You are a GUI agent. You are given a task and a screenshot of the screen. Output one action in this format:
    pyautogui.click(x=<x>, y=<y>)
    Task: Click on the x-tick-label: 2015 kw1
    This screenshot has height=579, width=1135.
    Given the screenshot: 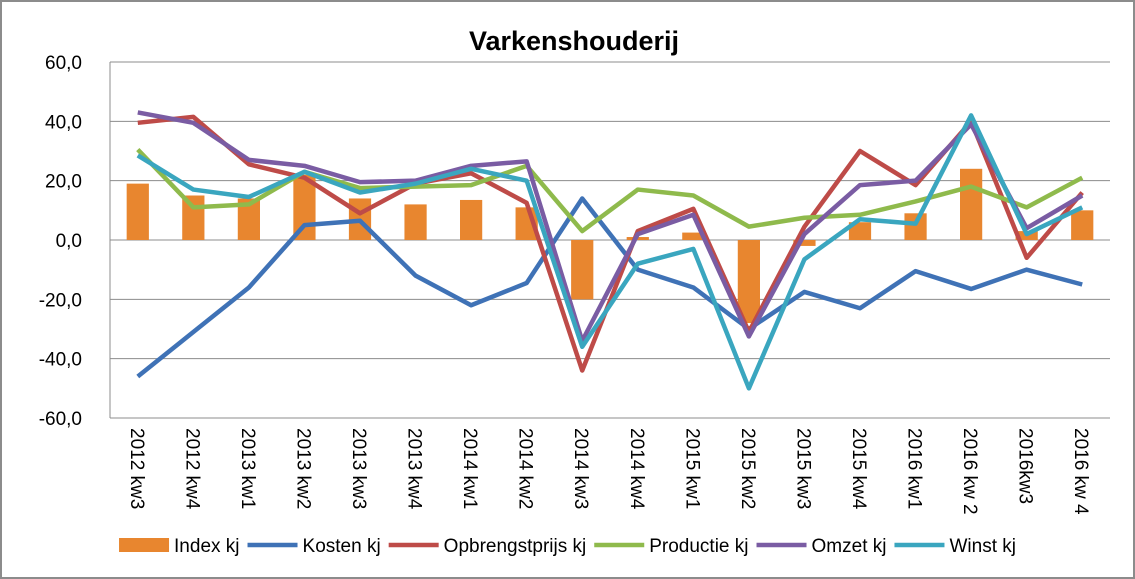 What is the action you would take?
    pyautogui.click(x=691, y=468)
    